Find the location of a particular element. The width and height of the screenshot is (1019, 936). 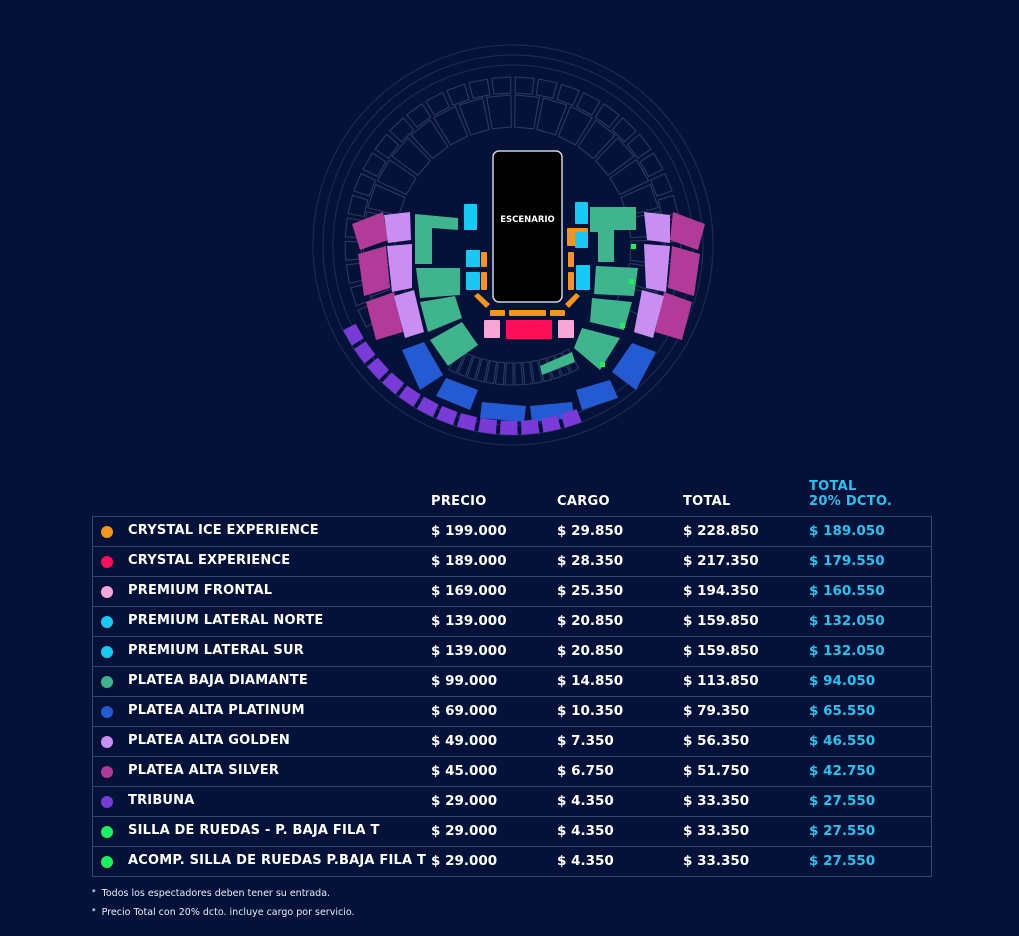

section-name: ACOMP. SILLA DE RUEDAS P.BAJA FILA T is located at coordinates (277, 860).